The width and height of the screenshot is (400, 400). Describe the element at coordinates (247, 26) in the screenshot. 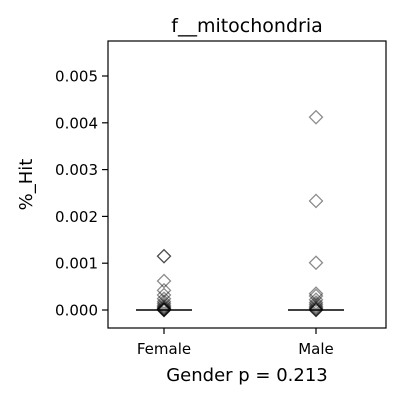

I see `chart-title: f__mitochondria` at that location.